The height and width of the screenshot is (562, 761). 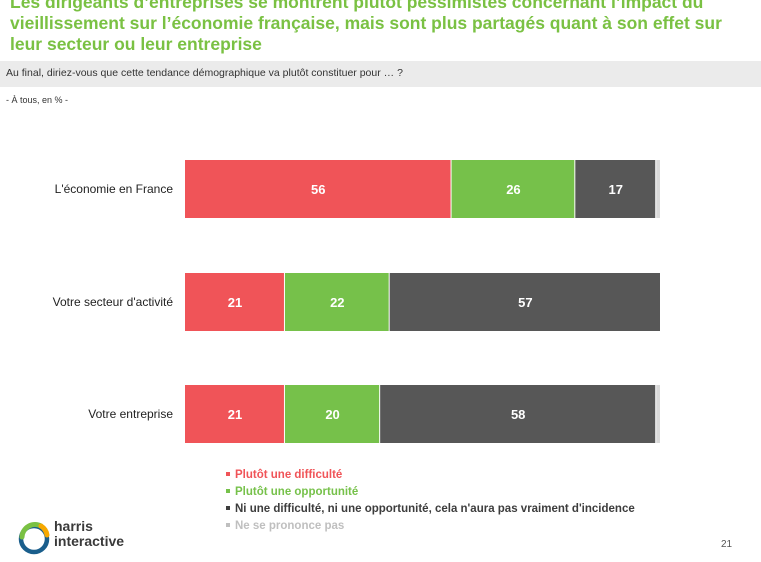 What do you see at coordinates (297, 492) in the screenshot?
I see `legend-label-opportunite: Plutôt une opportunité` at bounding box center [297, 492].